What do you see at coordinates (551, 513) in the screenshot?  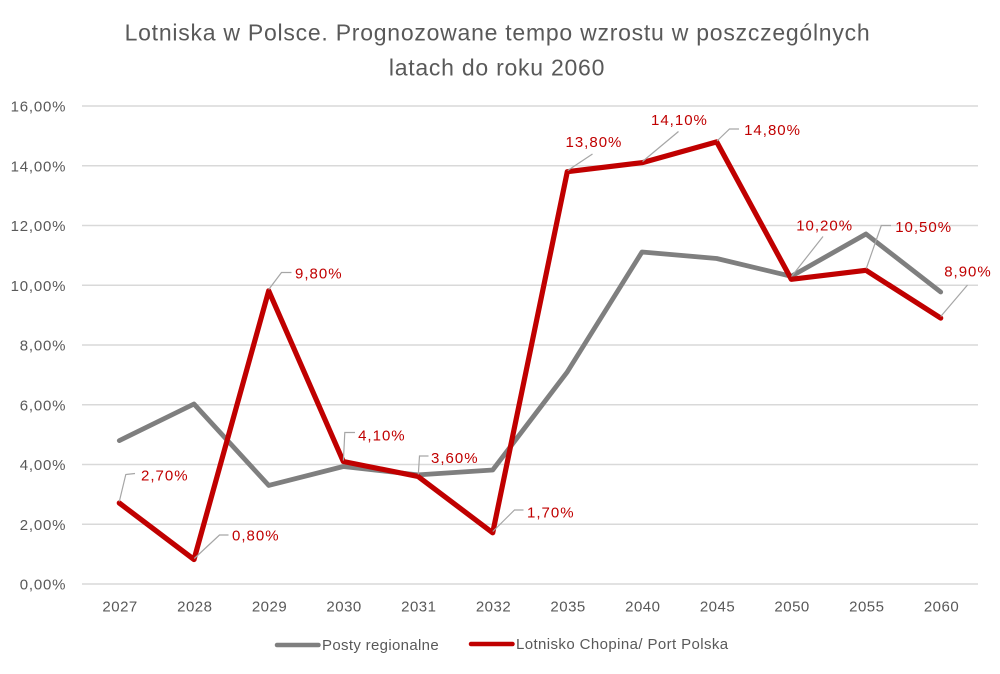 I see `svg-text: 1,70%` at bounding box center [551, 513].